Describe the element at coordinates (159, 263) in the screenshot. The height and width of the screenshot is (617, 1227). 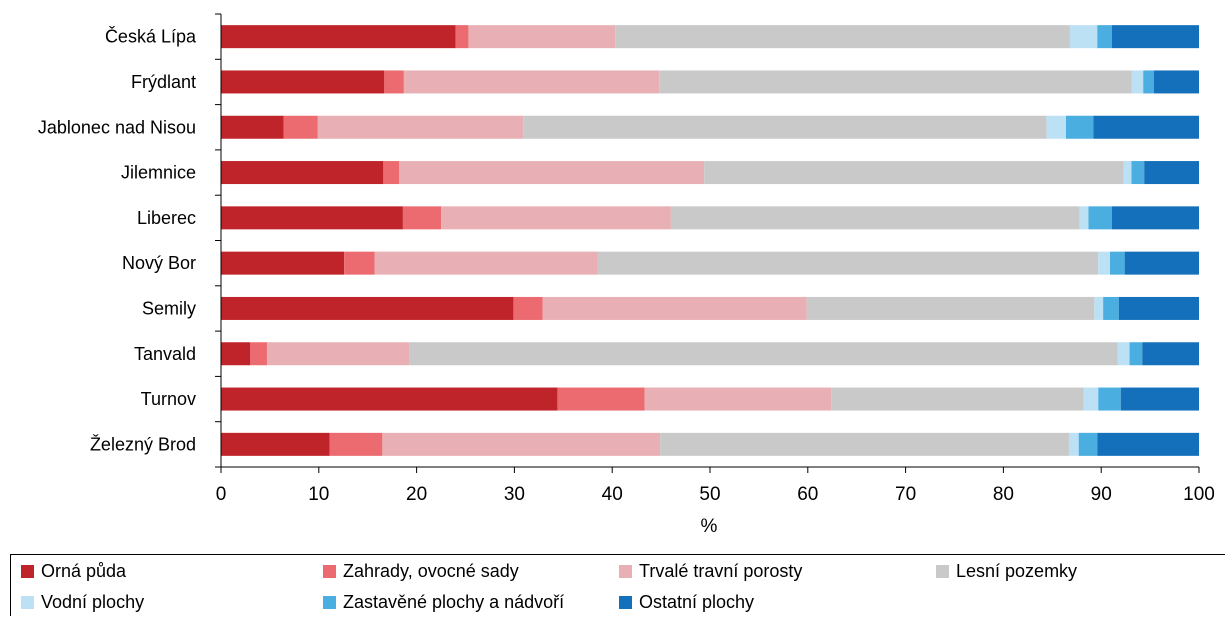
I see `y-tick-label: Nový Bor` at that location.